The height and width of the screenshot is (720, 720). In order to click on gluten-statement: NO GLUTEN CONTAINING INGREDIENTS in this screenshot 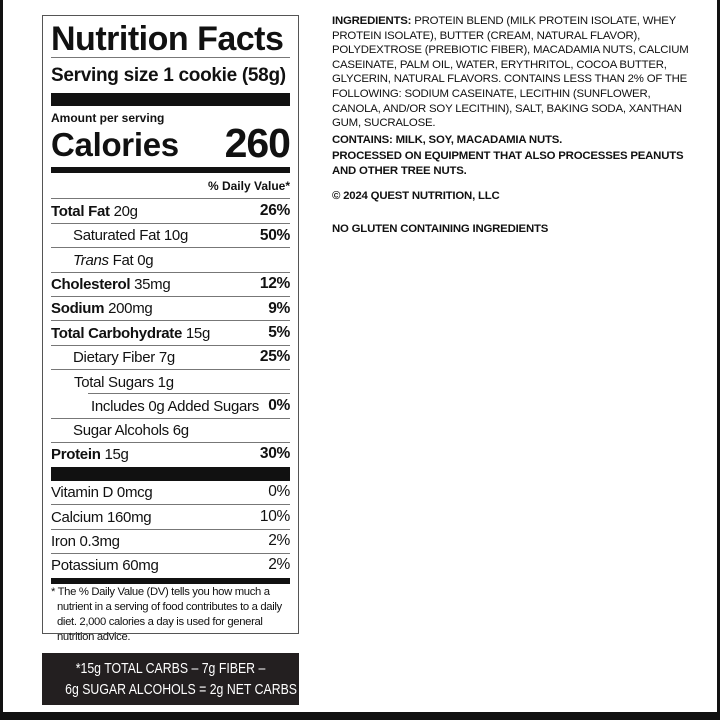, I will do `click(440, 229)`.